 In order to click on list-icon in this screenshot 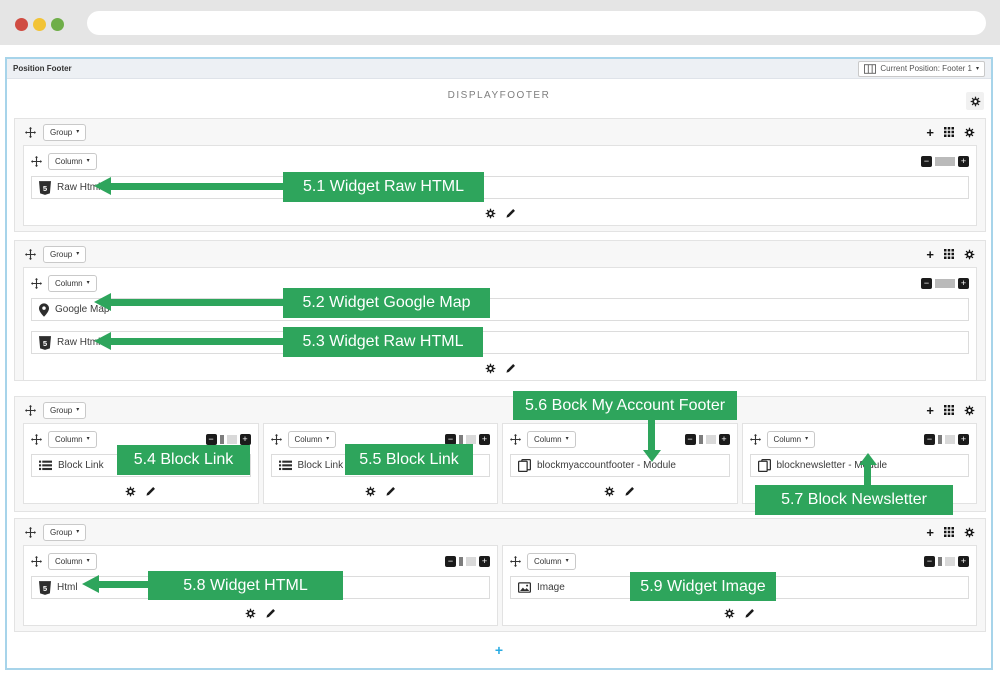, I will do `click(45, 465)`.